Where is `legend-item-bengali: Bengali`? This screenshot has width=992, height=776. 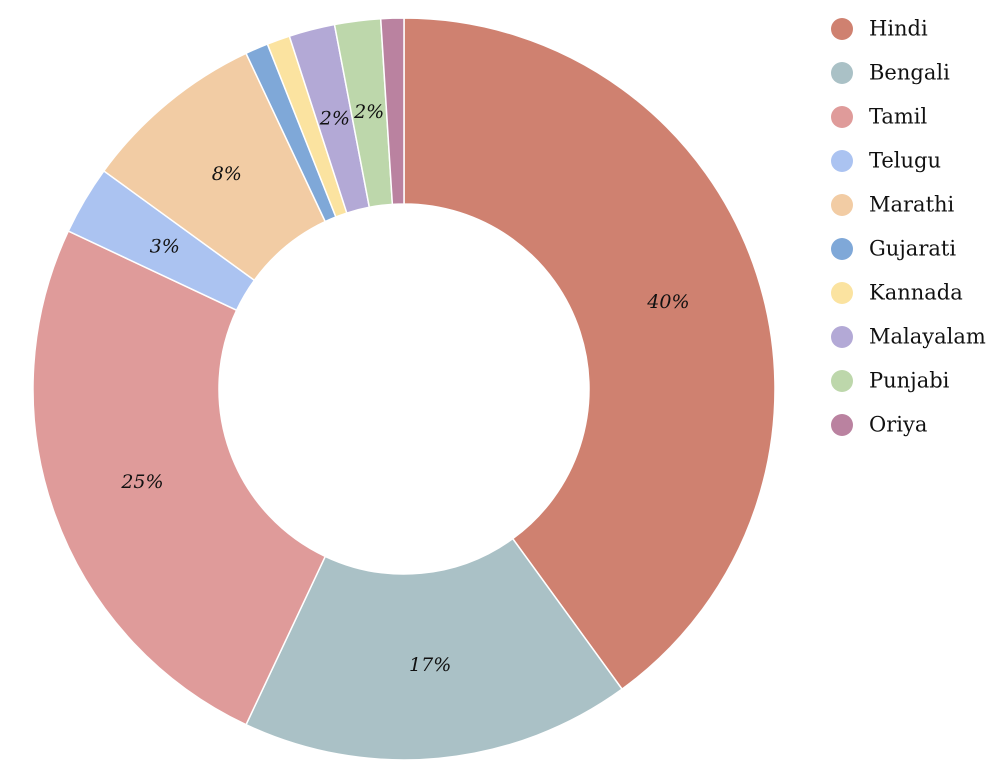
legend-item-bengali: Bengali is located at coordinates (890, 73).